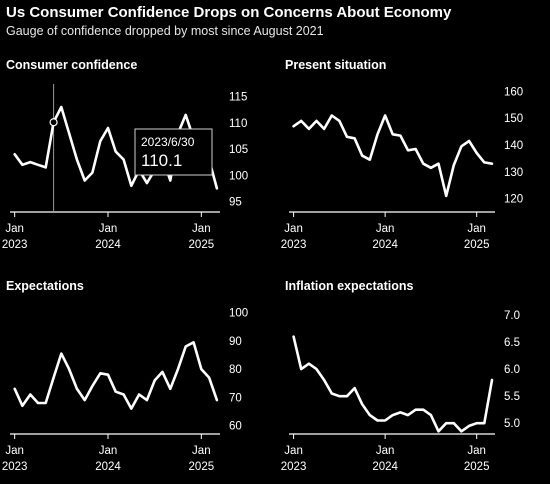 The image size is (550, 484). What do you see at coordinates (512, 397) in the screenshot?
I see `inflation-expectations-y-tick-label: 5.5` at bounding box center [512, 397].